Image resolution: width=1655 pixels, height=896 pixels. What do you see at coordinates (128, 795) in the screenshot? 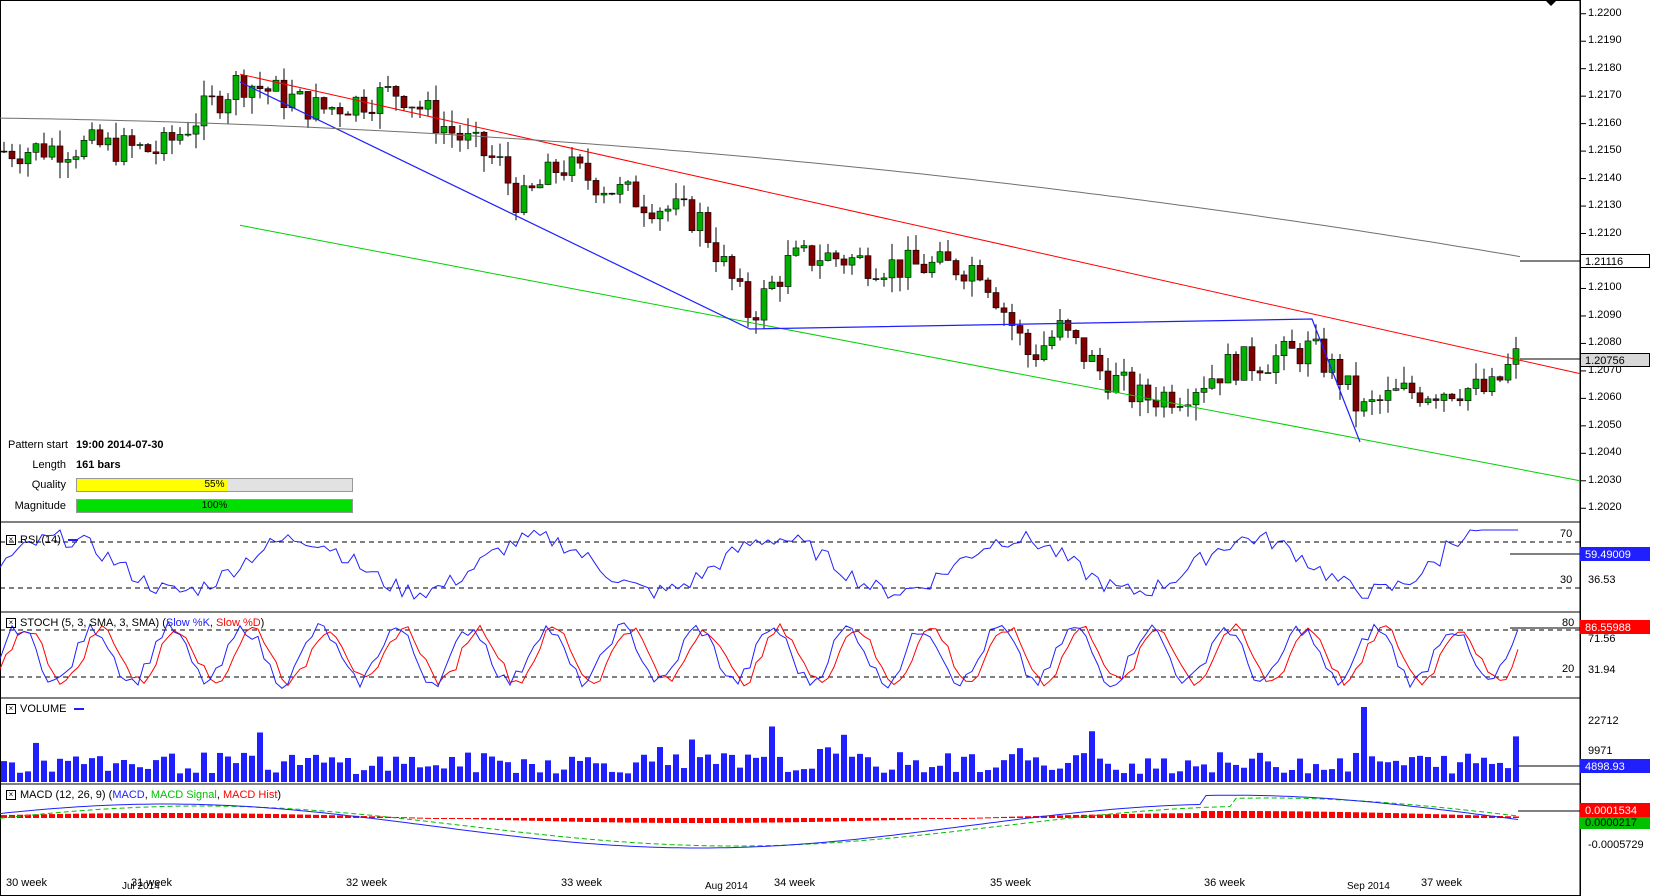
I see `macd-main-legend: MACD` at bounding box center [128, 795].